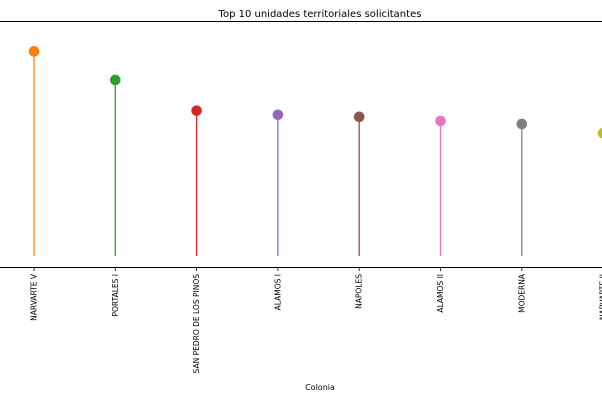  What do you see at coordinates (320, 387) in the screenshot?
I see `x-axis-label: Colonia` at bounding box center [320, 387].